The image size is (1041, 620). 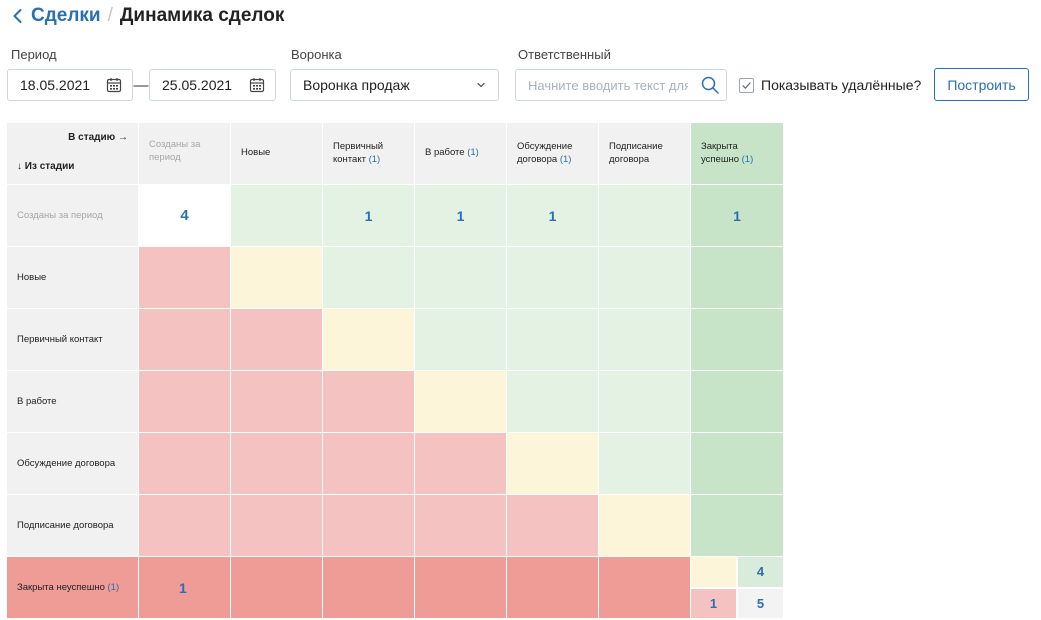 What do you see at coordinates (202, 15) in the screenshot?
I see `page-title: Динамика сделок` at bounding box center [202, 15].